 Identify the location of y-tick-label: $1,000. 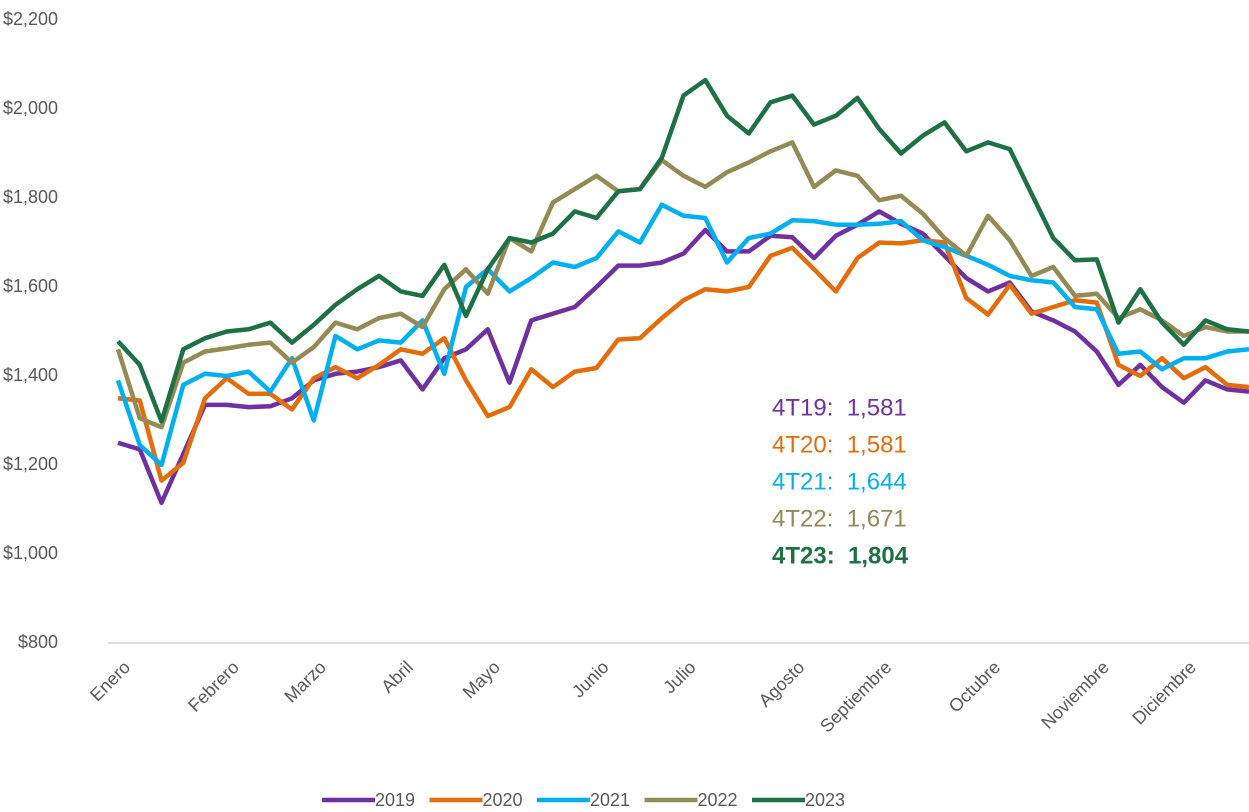
(30, 553).